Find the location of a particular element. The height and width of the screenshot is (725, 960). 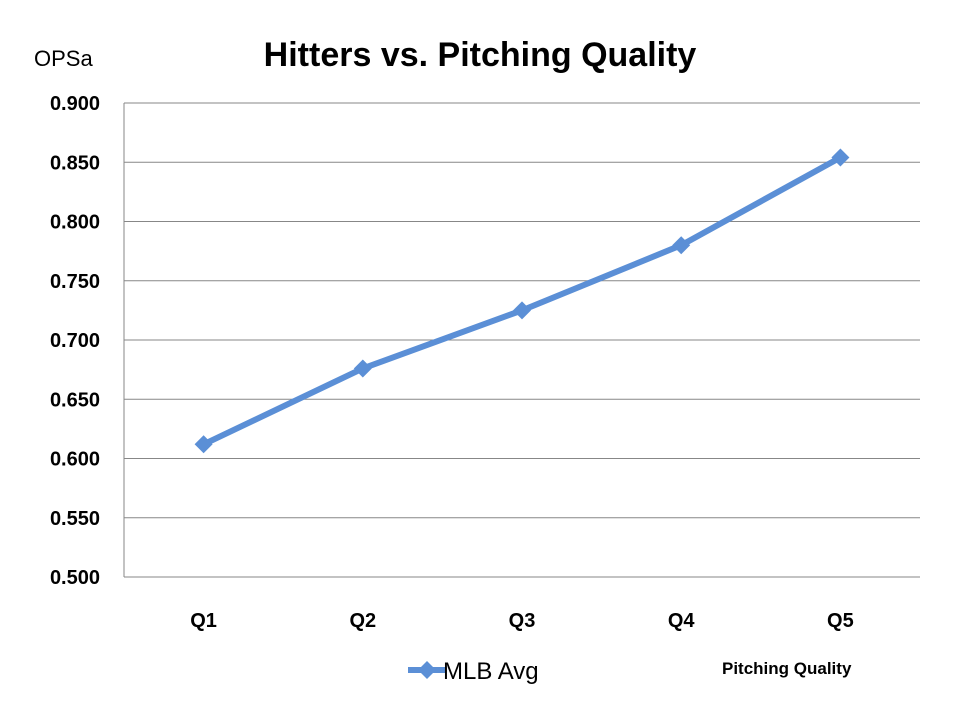

legend-label: MLB Avg is located at coordinates (491, 671).